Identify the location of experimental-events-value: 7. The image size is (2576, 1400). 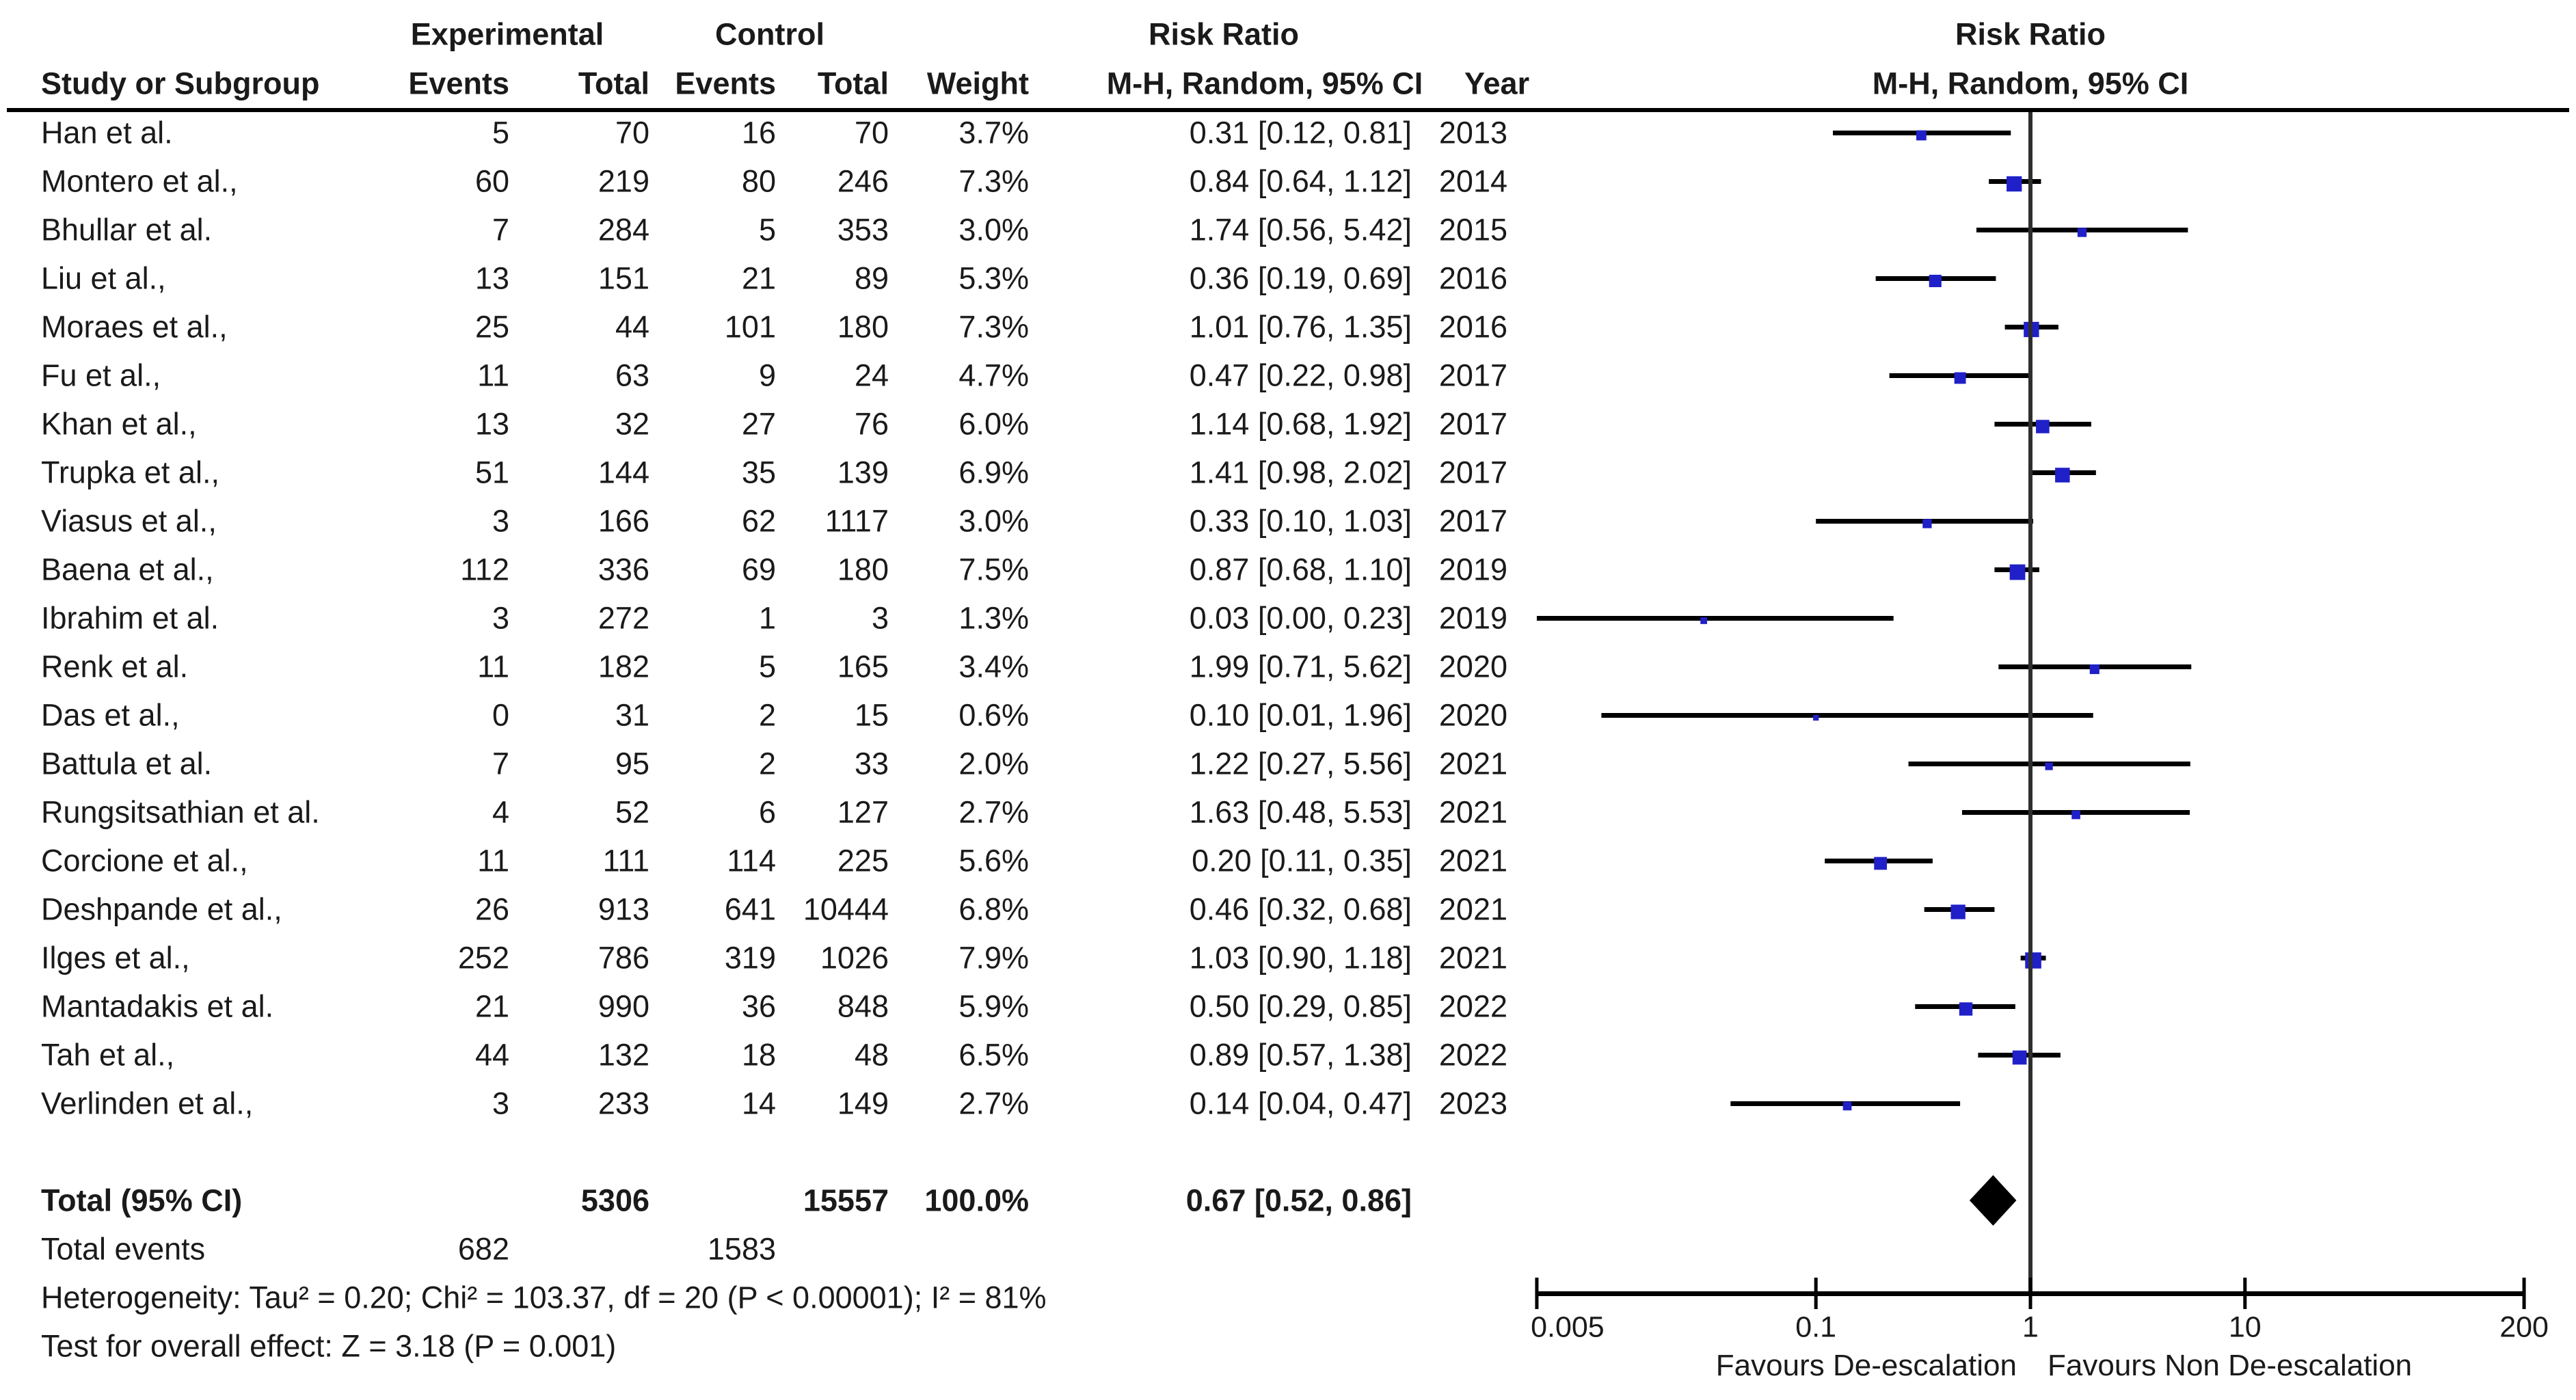
(500, 763).